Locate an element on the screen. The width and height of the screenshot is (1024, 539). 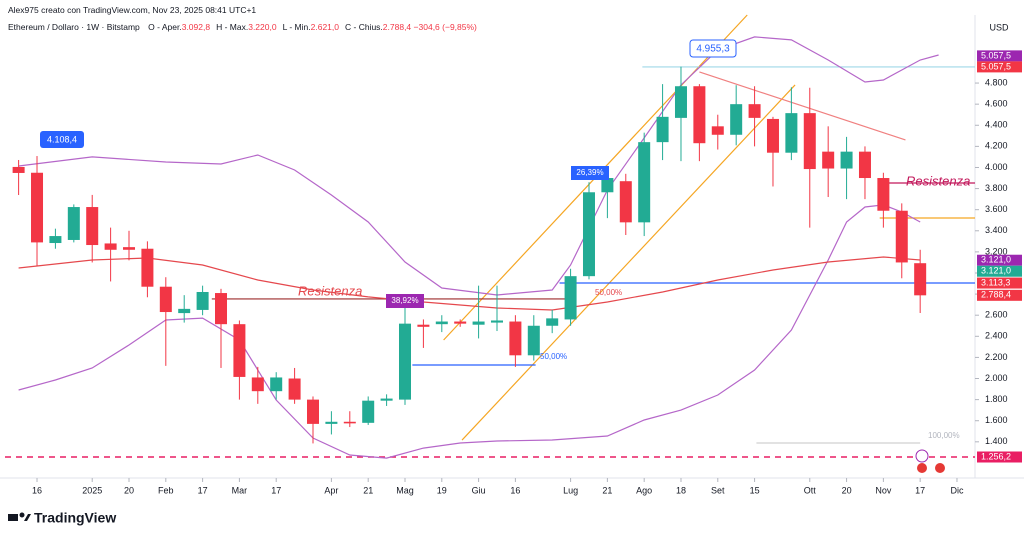
price-tag-label: 2.788,4 is located at coordinates (996, 295).